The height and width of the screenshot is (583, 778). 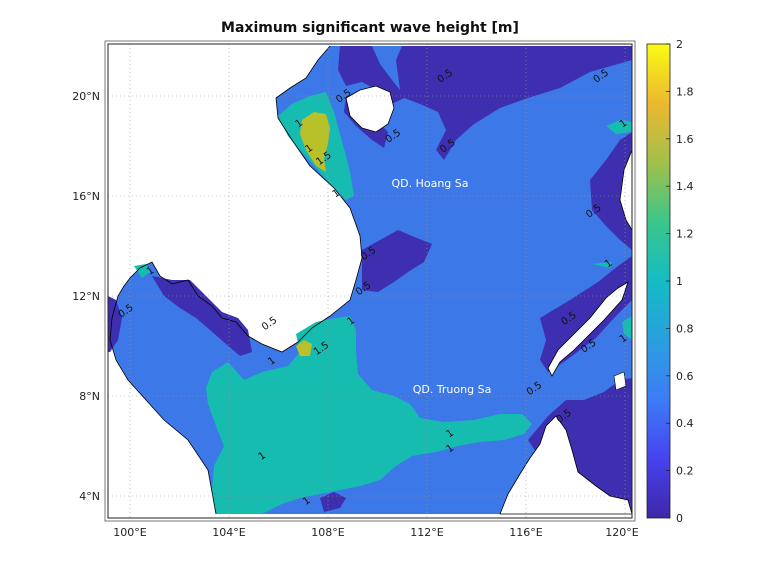 What do you see at coordinates (525, 532) in the screenshot?
I see `x-tick-label: 116°E` at bounding box center [525, 532].